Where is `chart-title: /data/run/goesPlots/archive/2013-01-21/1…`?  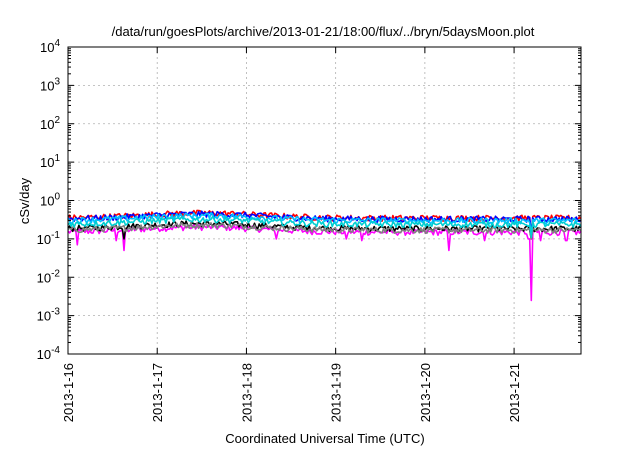 chart-title: /data/run/goesPlots/archive/2013-01-21/1… is located at coordinates (323, 31).